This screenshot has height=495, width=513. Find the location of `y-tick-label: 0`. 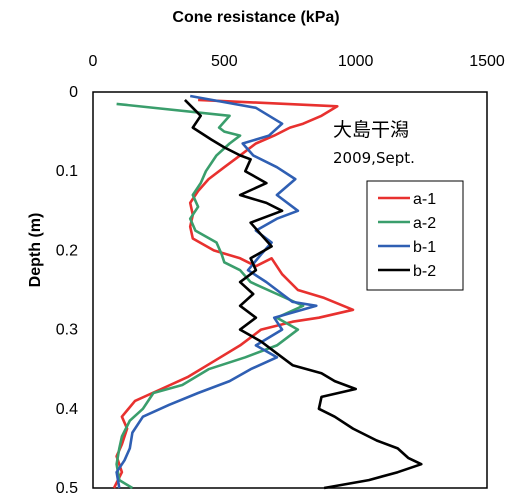

y-tick-label: 0 is located at coordinates (73, 92).